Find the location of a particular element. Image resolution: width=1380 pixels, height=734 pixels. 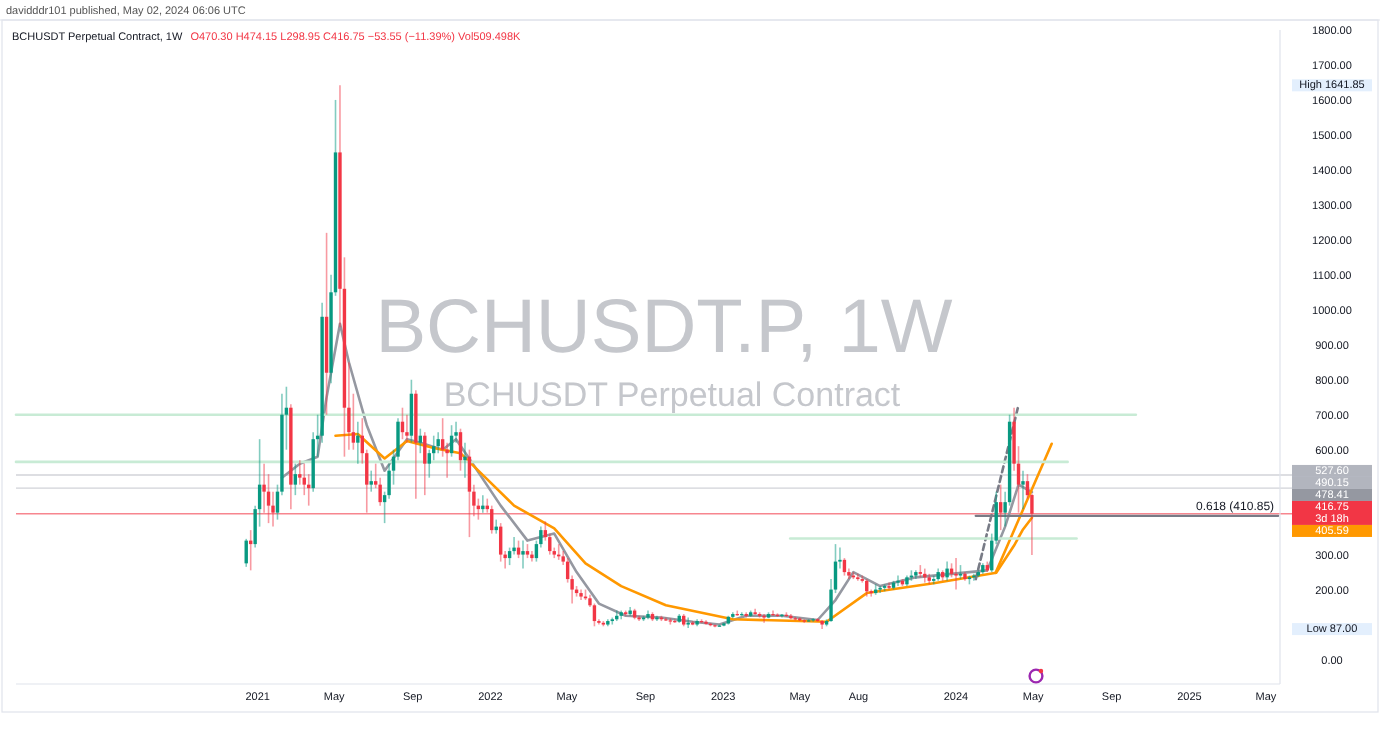

text: BCHUSDT Perpetual Contract is located at coordinates (672, 395).